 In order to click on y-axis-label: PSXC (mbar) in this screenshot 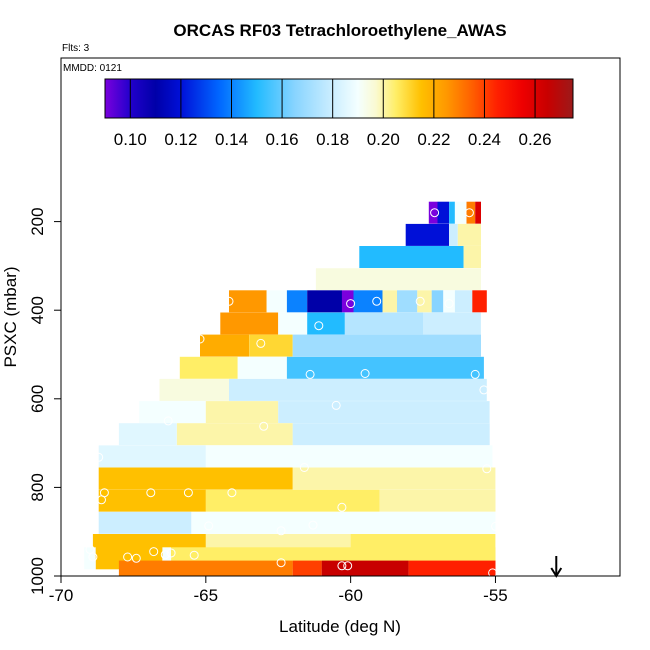, I will do `click(10, 316)`.